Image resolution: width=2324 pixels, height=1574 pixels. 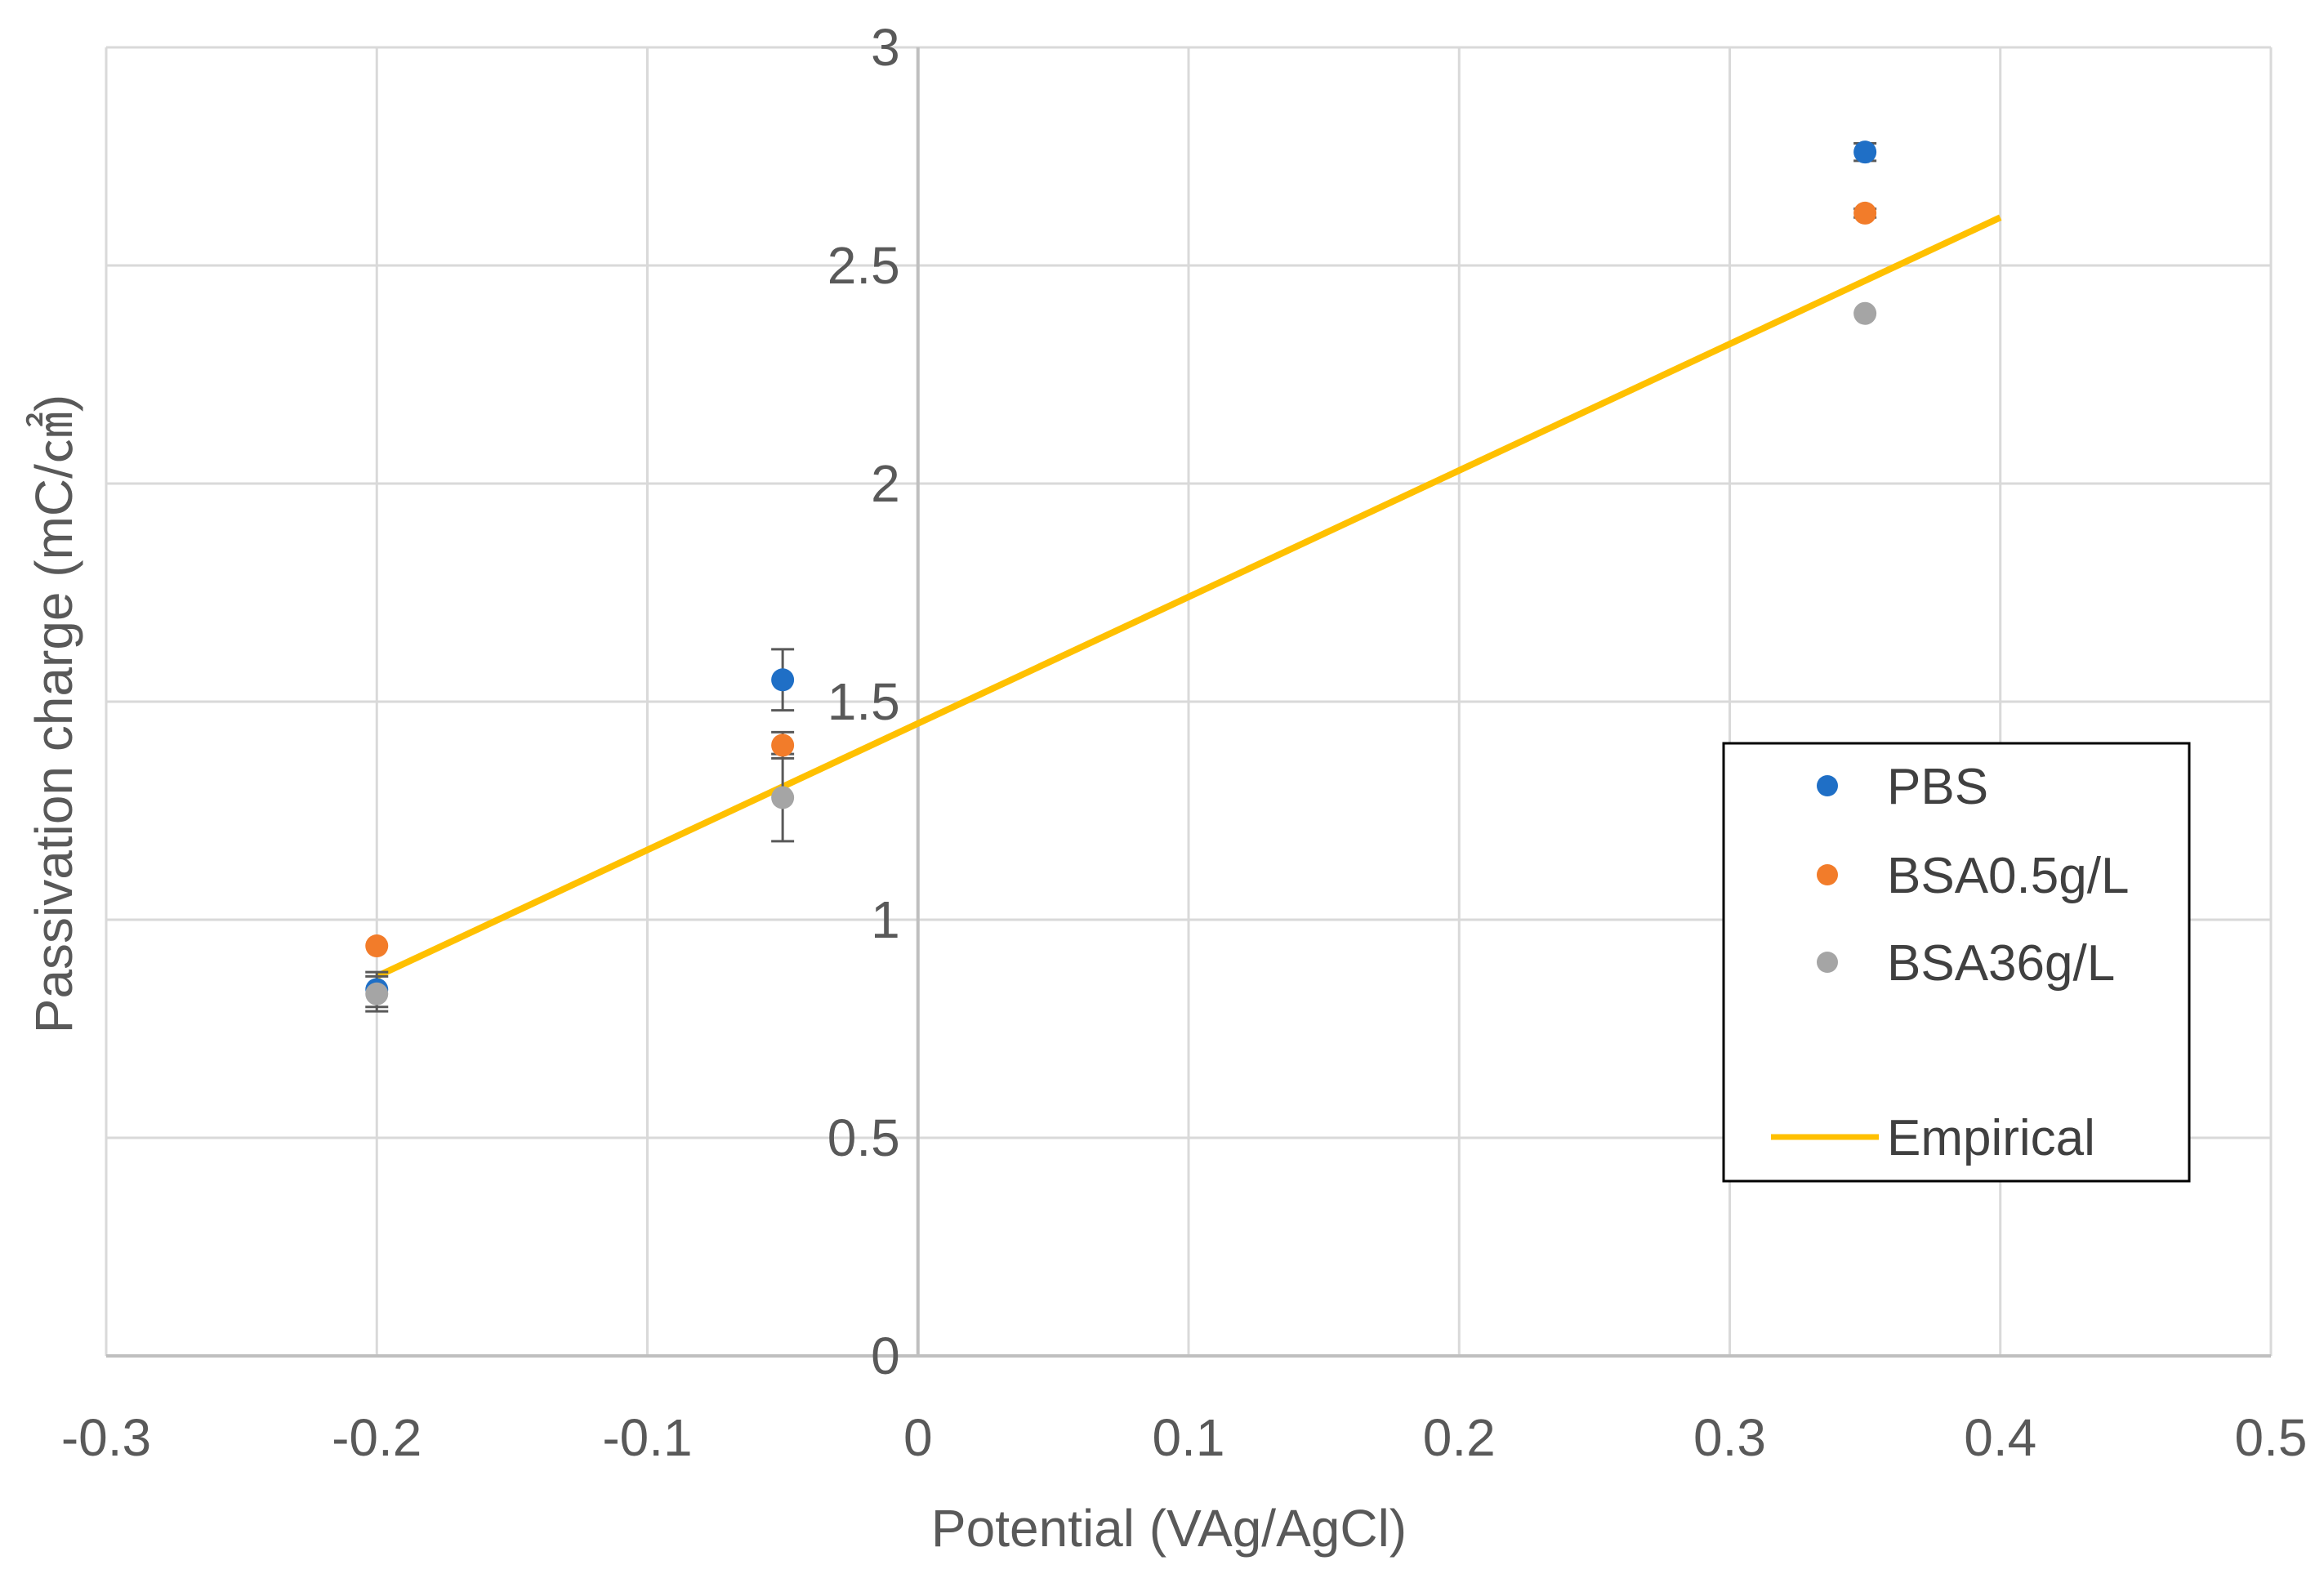 I want to click on y-tick-label: 0.5, so click(x=863, y=1137).